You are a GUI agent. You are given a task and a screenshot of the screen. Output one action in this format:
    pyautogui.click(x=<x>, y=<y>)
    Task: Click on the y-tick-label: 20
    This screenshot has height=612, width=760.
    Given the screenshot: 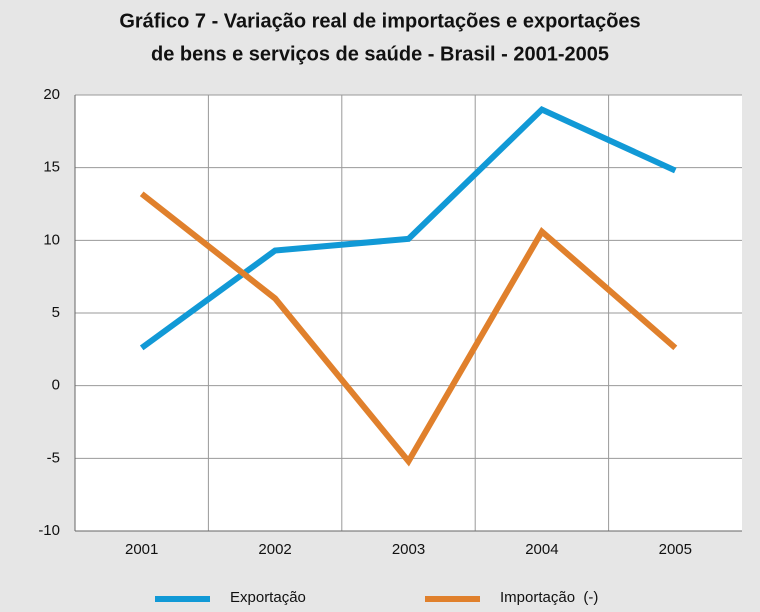 What is the action you would take?
    pyautogui.click(x=51, y=94)
    